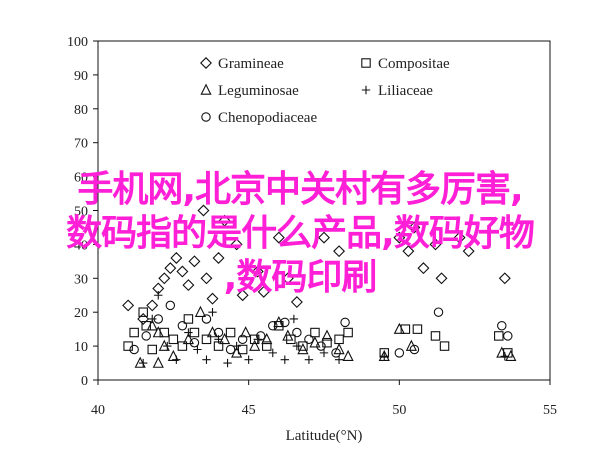 This screenshot has width=600, height=455. What do you see at coordinates (77, 42) in the screenshot?
I see `y-tick-label: 100` at bounding box center [77, 42].